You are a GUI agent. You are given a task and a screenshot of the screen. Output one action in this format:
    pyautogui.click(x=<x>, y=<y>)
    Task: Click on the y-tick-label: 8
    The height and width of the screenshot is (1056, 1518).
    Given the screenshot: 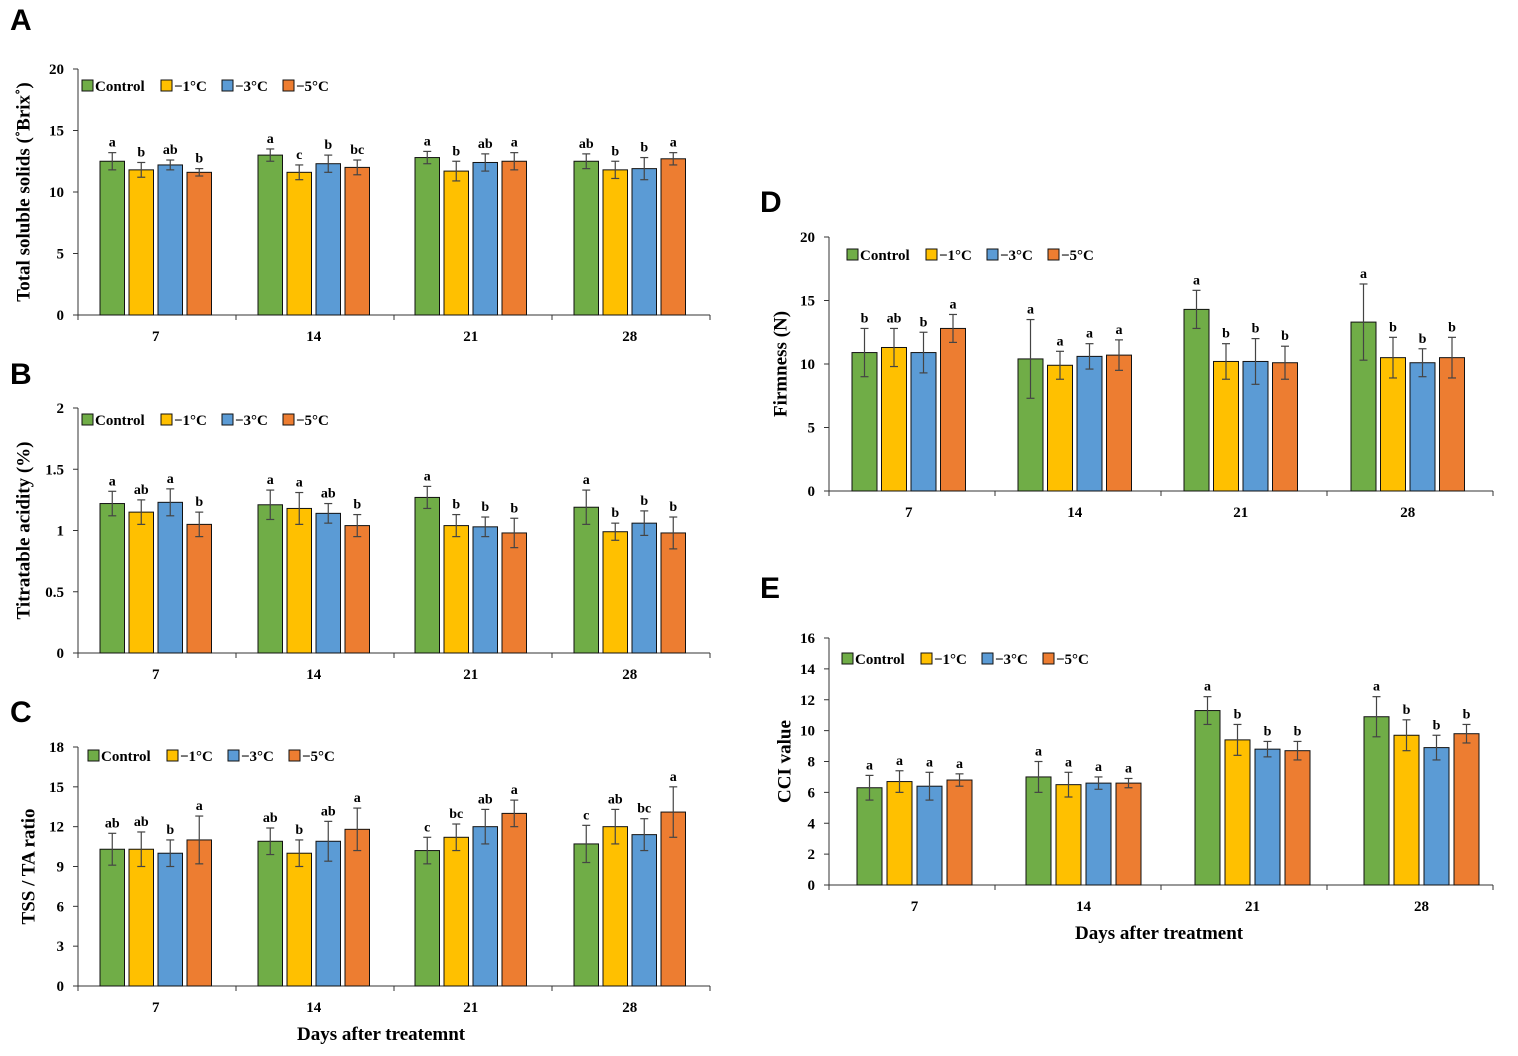 What is the action you would take?
    pyautogui.click(x=812, y=763)
    